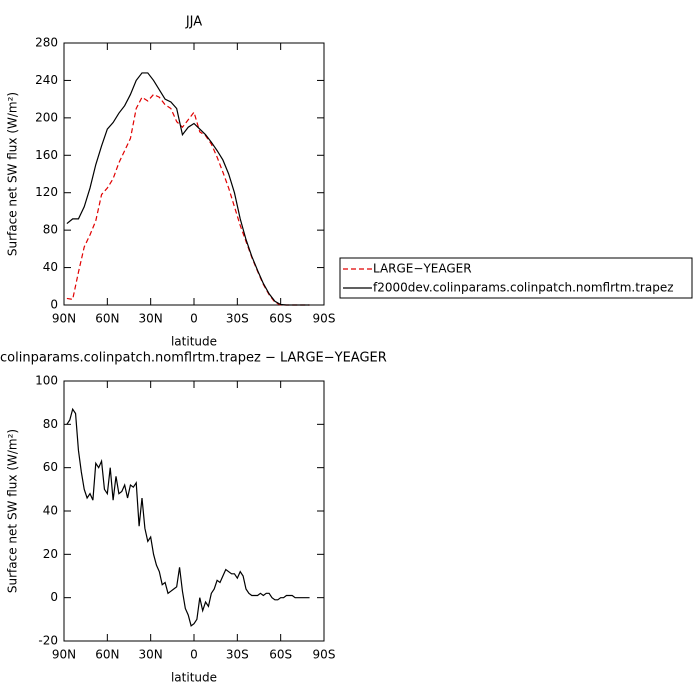 This screenshot has width=700, height=700. Describe the element at coordinates (516, 278) in the screenshot. I see `legend-box` at that location.